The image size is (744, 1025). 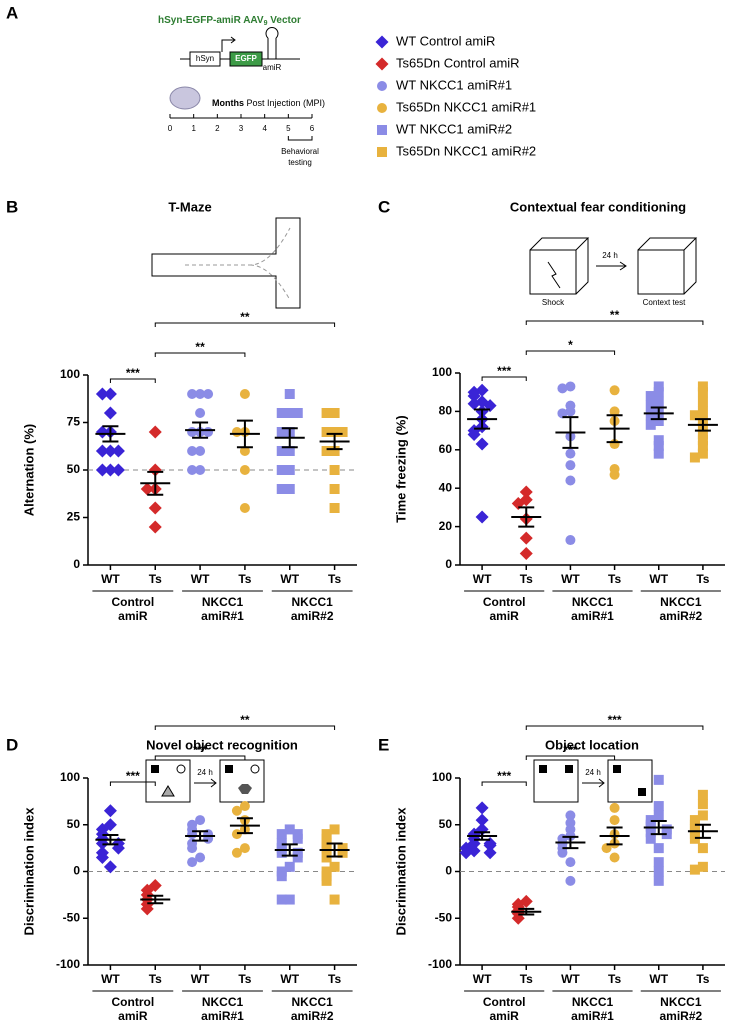 I want to click on group-label: Control, so click(x=133, y=1002).